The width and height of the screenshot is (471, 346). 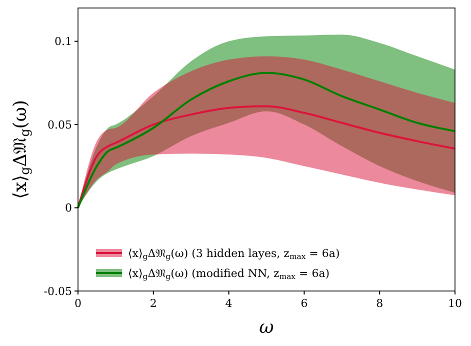 I want to click on x-tick-label: 2, so click(x=153, y=303).